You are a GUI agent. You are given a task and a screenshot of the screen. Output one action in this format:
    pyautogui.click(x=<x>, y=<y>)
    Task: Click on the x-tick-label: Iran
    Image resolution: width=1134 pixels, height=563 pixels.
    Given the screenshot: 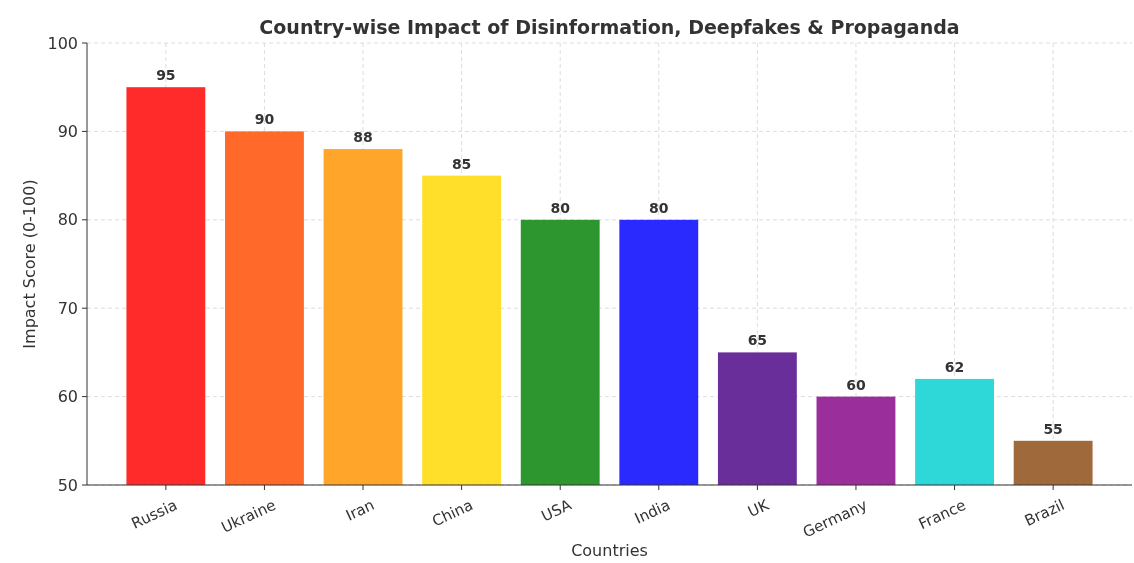 What is the action you would take?
    pyautogui.click(x=360, y=510)
    